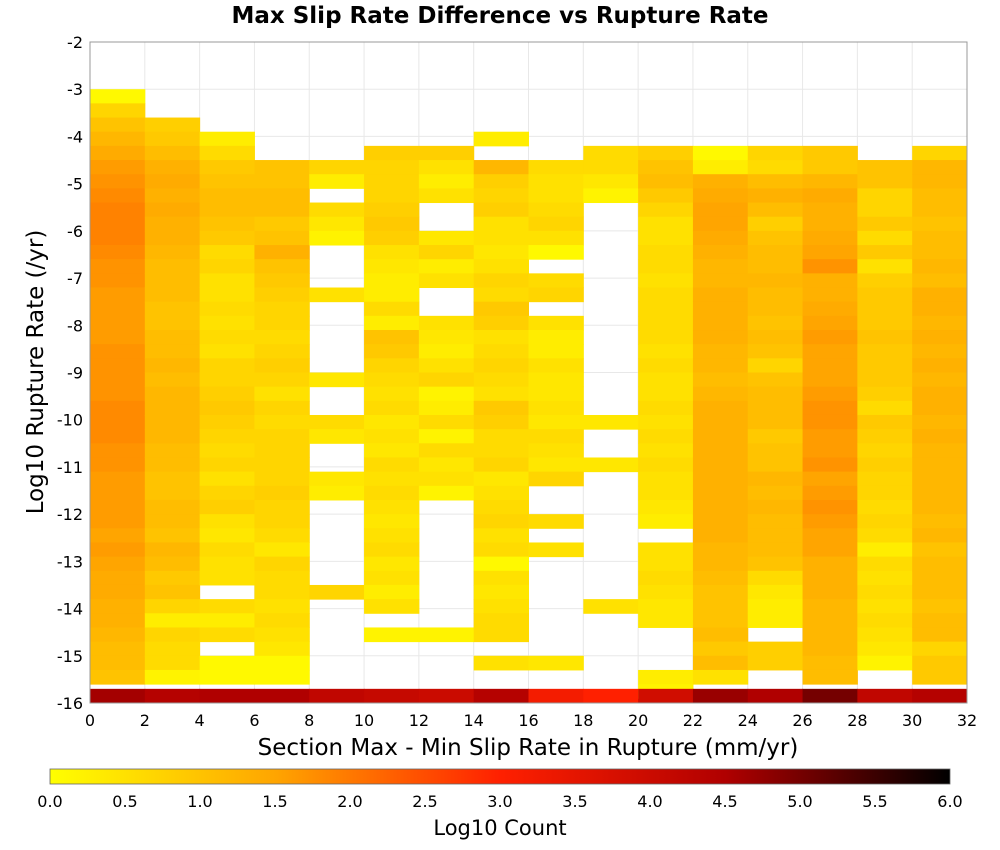 The width and height of the screenshot is (1000, 850). Describe the element at coordinates (199, 801) in the screenshot. I see `colorbar-tick-label: 1.0` at that location.